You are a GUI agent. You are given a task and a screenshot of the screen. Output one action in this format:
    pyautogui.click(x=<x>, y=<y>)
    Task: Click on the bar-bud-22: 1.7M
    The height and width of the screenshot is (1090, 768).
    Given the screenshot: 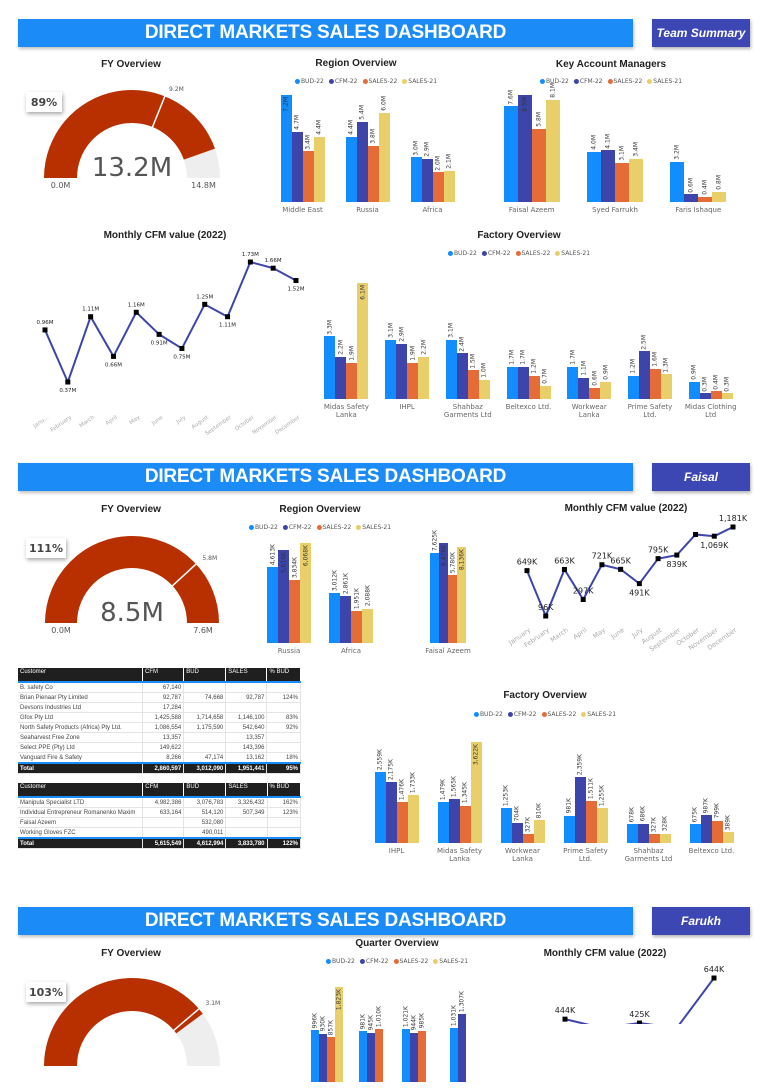 What is the action you would take?
    pyautogui.click(x=512, y=374)
    